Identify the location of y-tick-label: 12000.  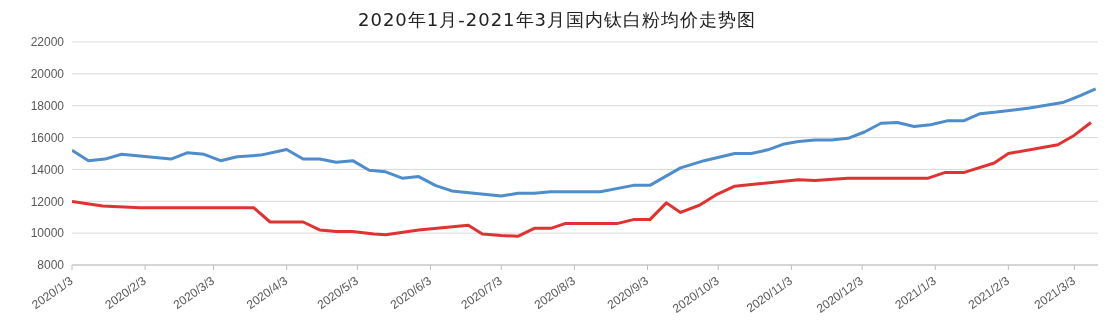
(47, 201).